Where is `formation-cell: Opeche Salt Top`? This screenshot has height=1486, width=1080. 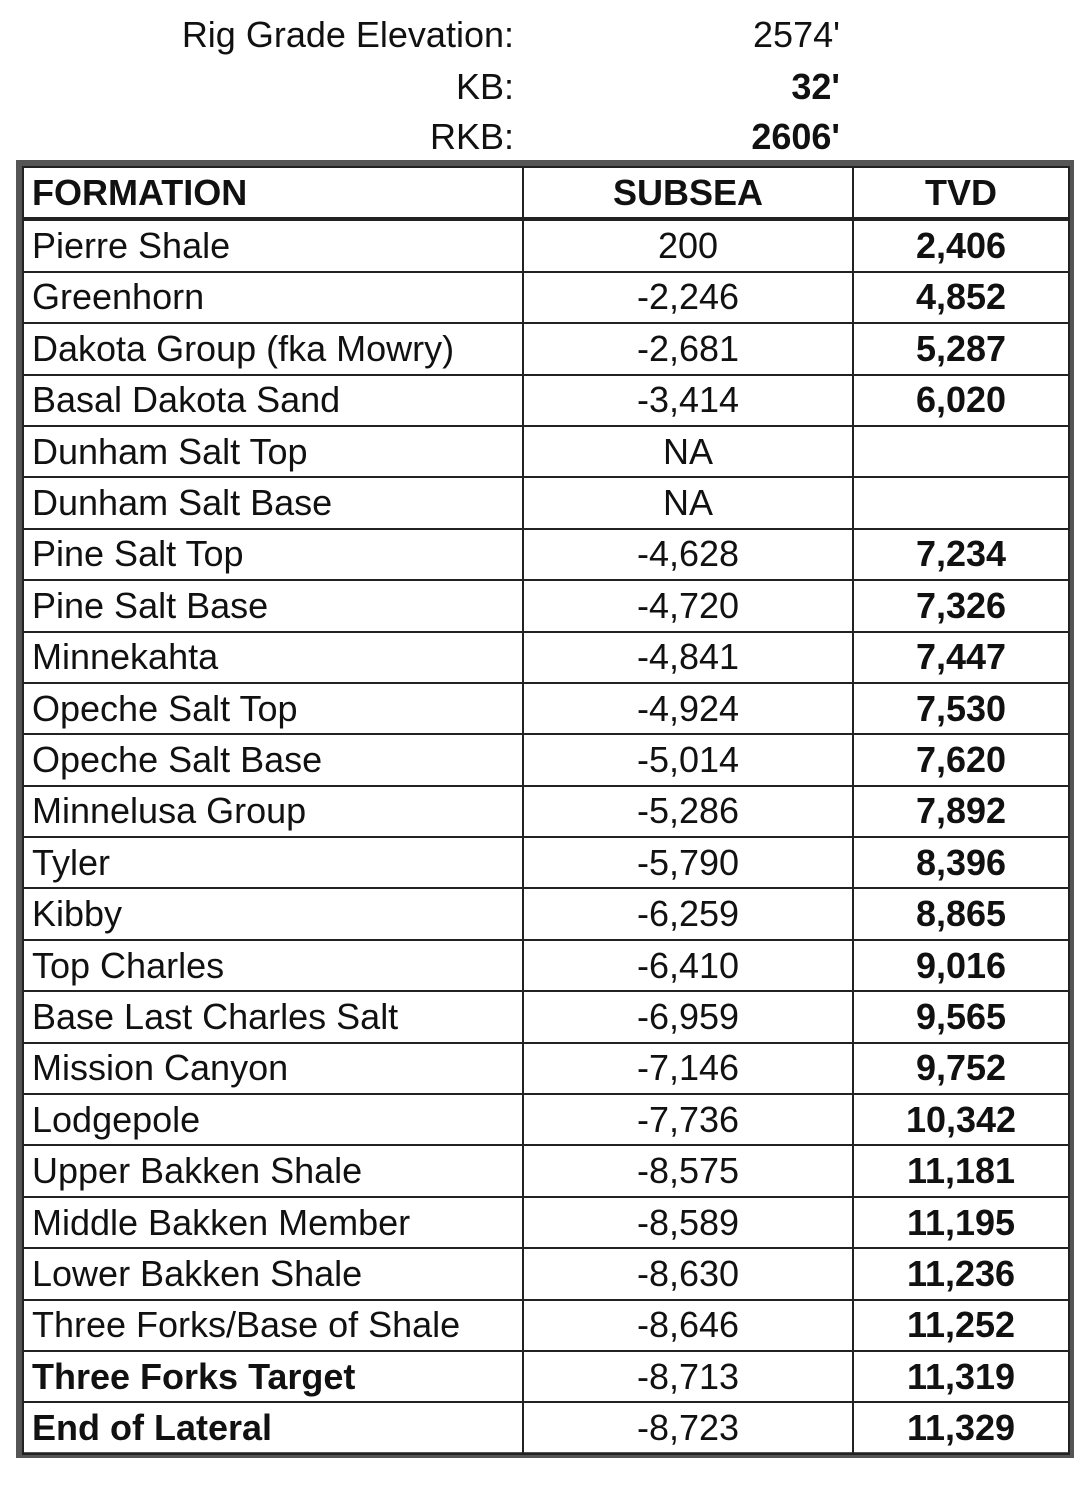 formation-cell: Opeche Salt Top is located at coordinates (273, 708).